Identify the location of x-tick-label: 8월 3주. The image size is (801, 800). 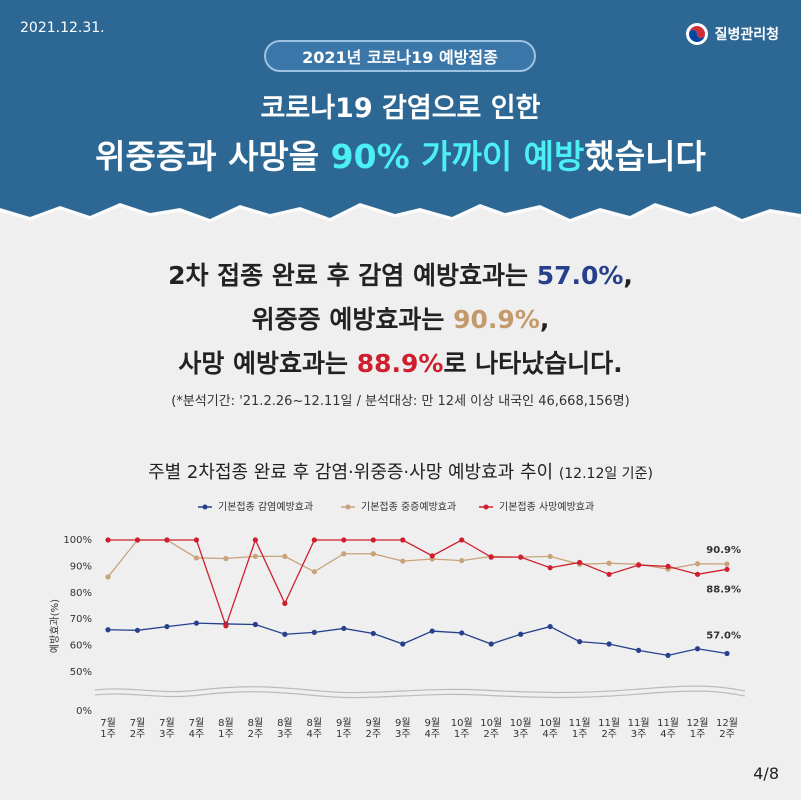
(285, 728).